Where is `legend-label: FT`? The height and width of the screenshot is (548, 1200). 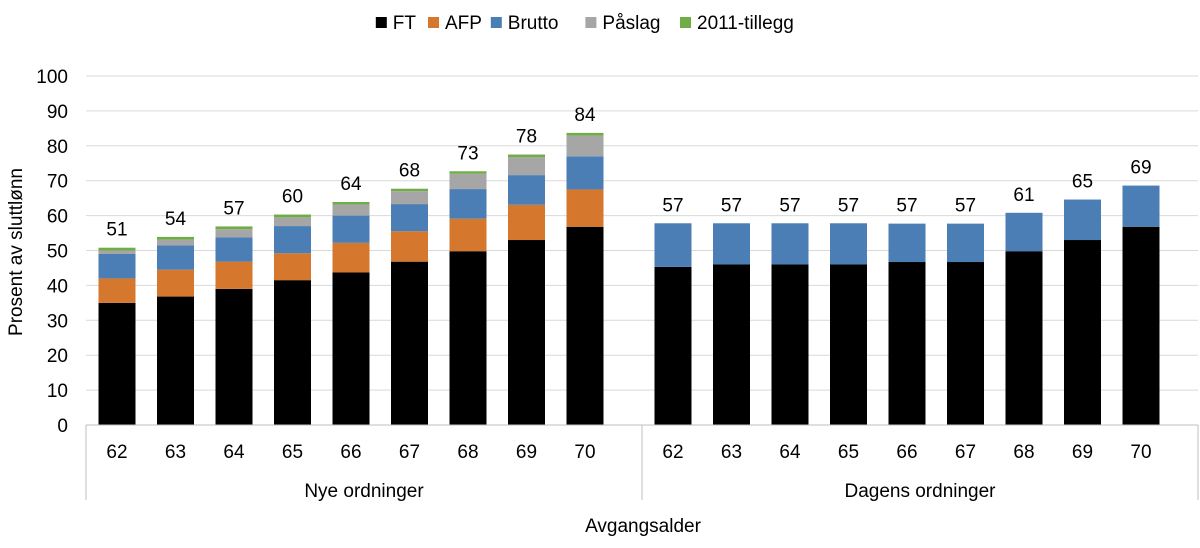 legend-label: FT is located at coordinates (405, 23).